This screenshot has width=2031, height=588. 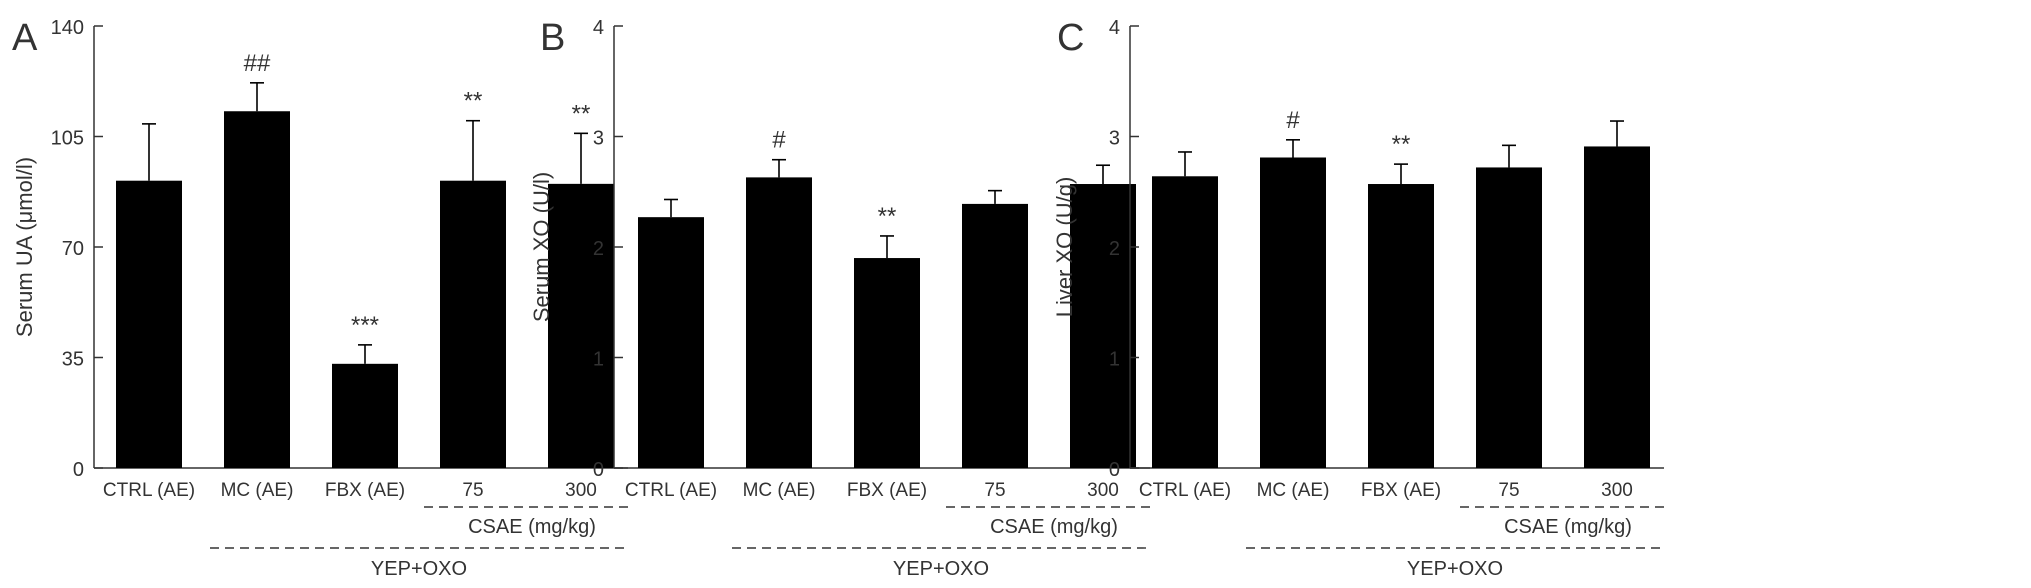 I want to click on y-axis-label: Serum XO (U/l), so click(x=541, y=247).